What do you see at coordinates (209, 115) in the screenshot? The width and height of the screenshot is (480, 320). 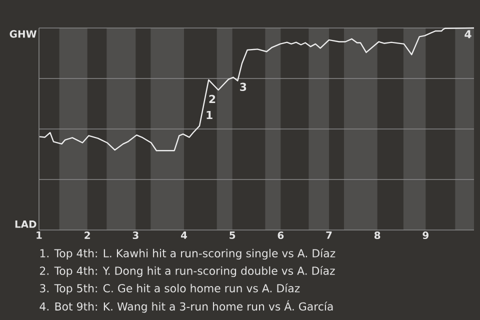 I see `annotation: 1` at bounding box center [209, 115].